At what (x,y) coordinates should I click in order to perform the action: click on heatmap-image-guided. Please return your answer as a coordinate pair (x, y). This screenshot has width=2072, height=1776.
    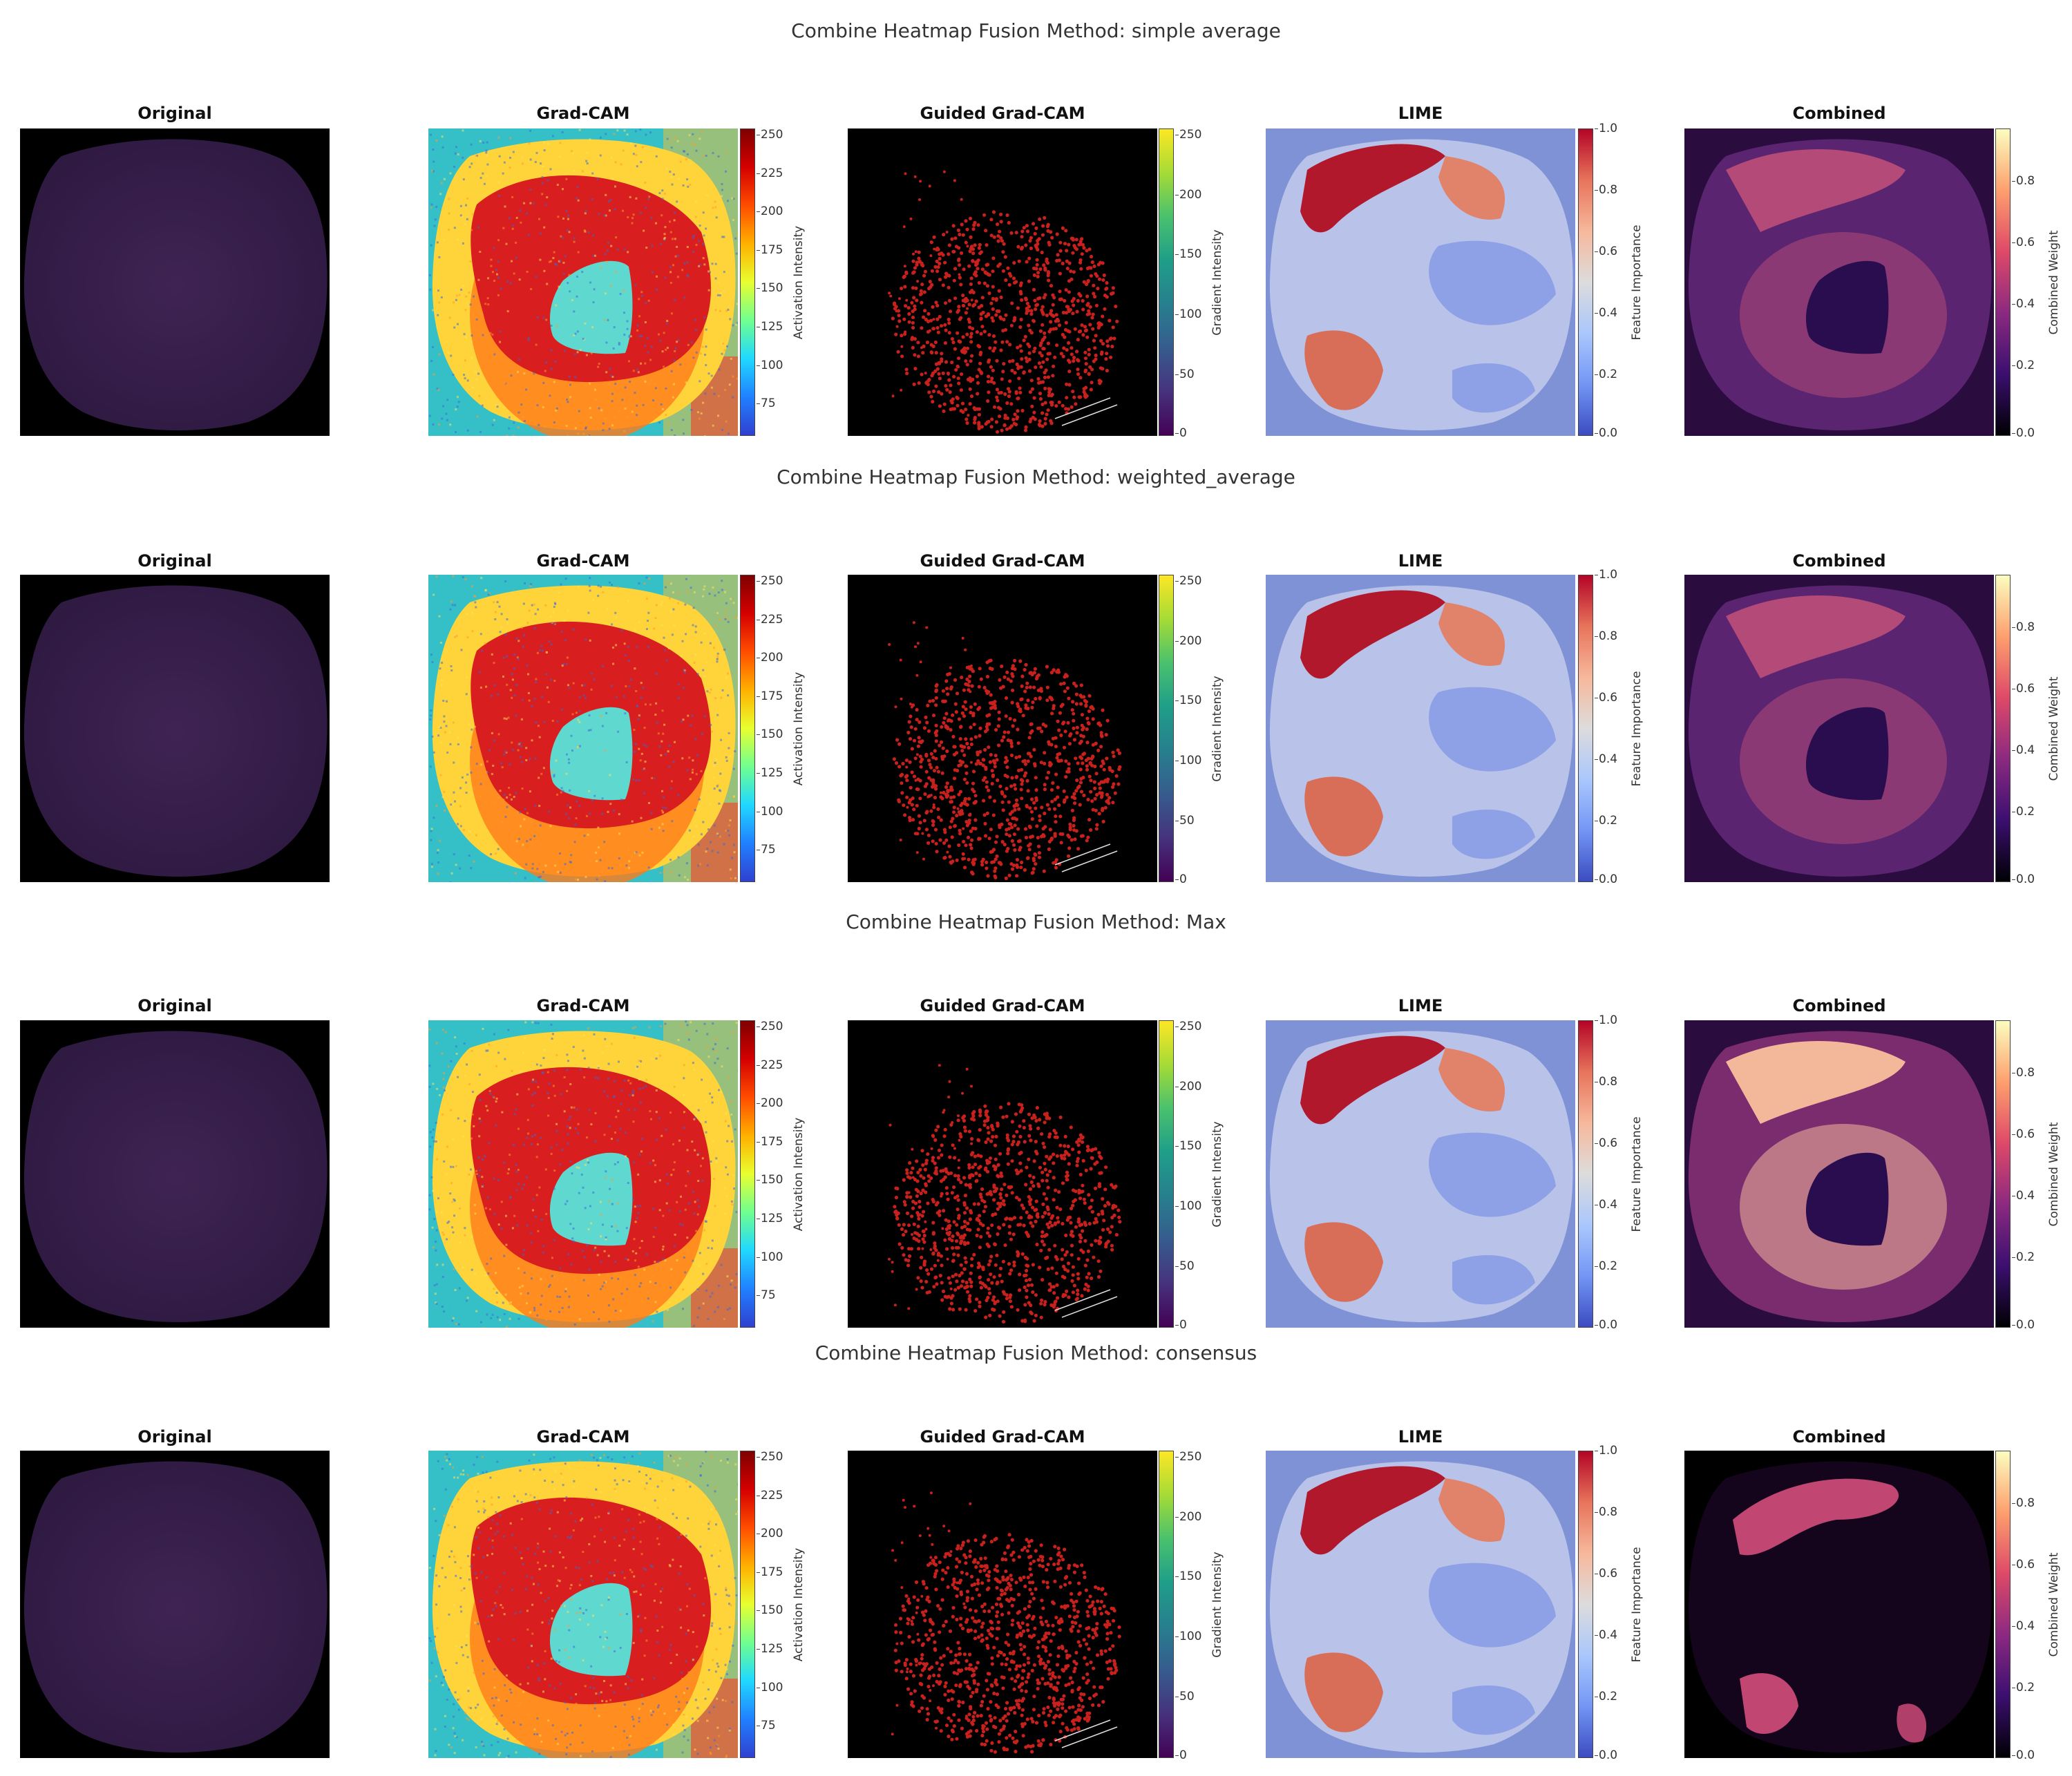
    Looking at the image, I should click on (1002, 728).